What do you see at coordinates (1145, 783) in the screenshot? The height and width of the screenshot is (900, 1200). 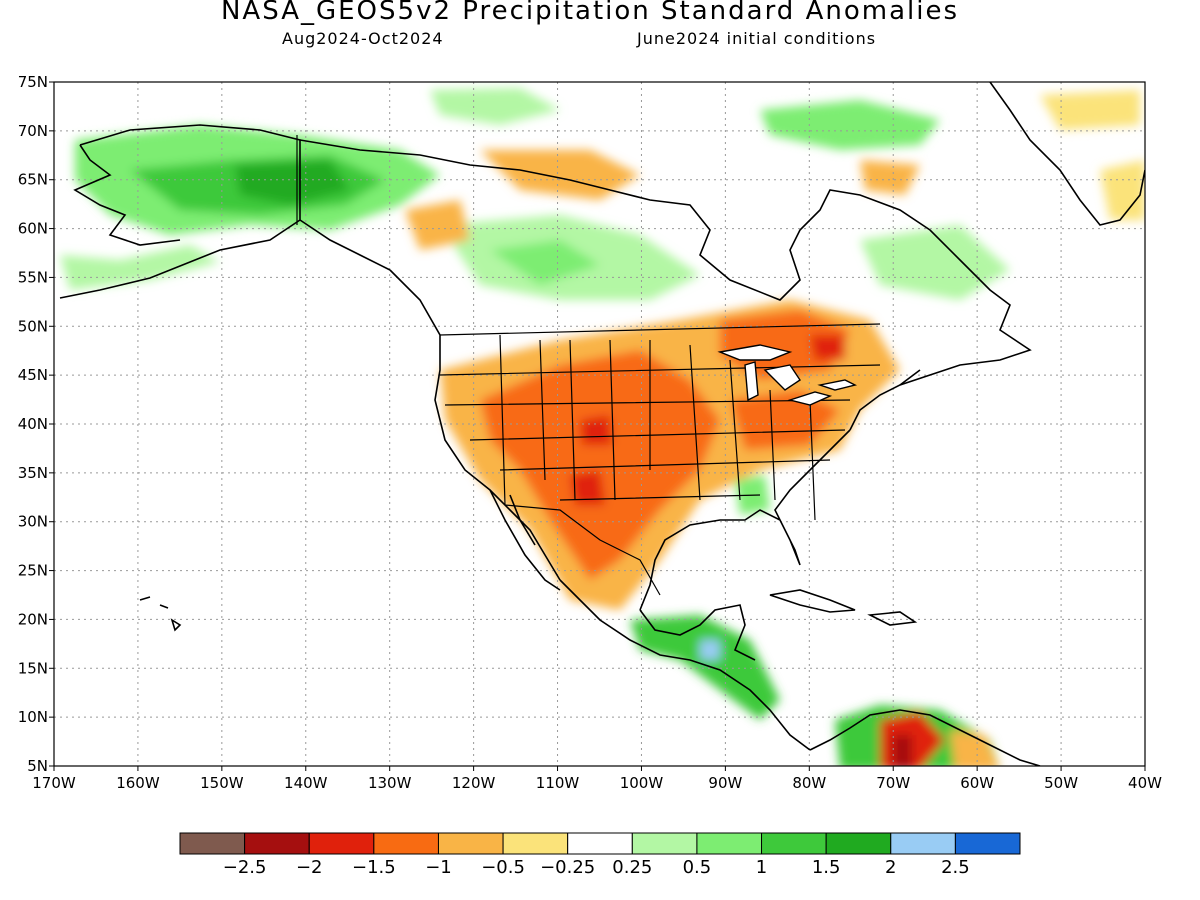 I see `lon-tick-label: 40W` at bounding box center [1145, 783].